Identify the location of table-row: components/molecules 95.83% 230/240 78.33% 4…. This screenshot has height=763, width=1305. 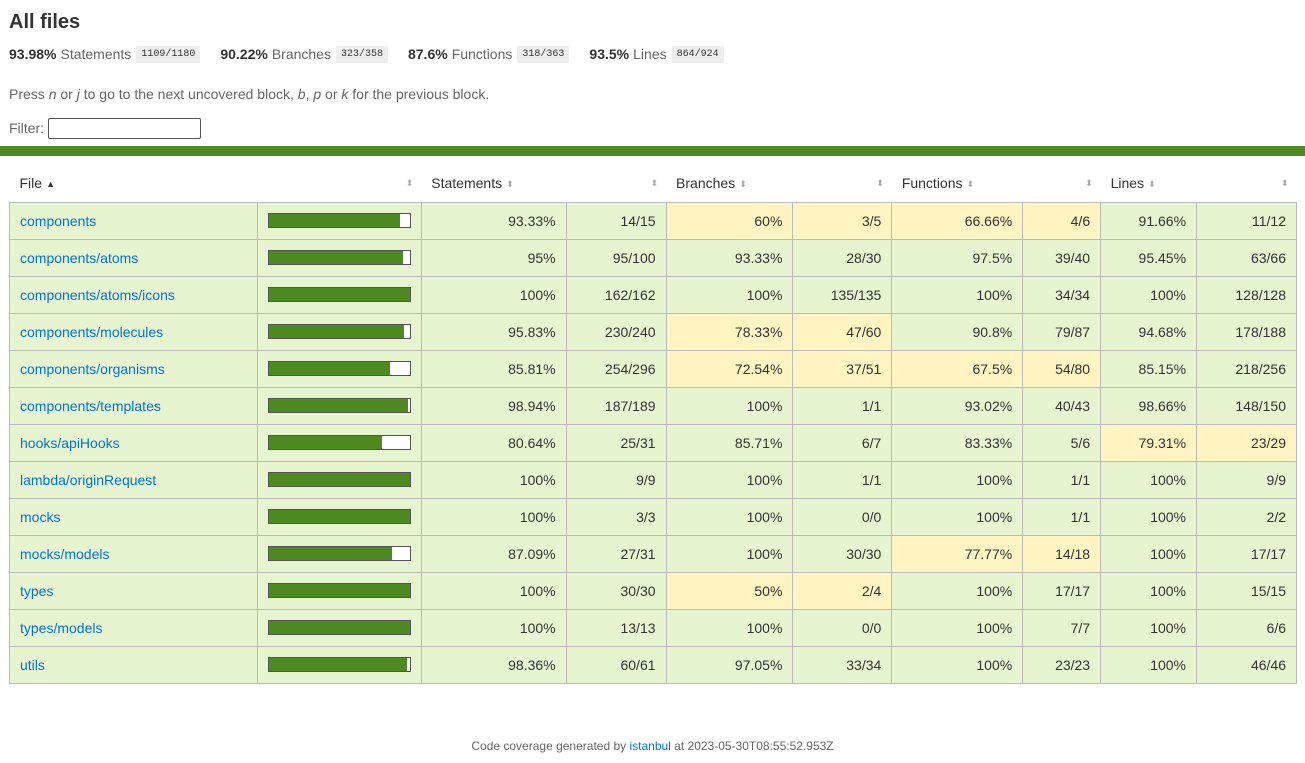
(653, 331).